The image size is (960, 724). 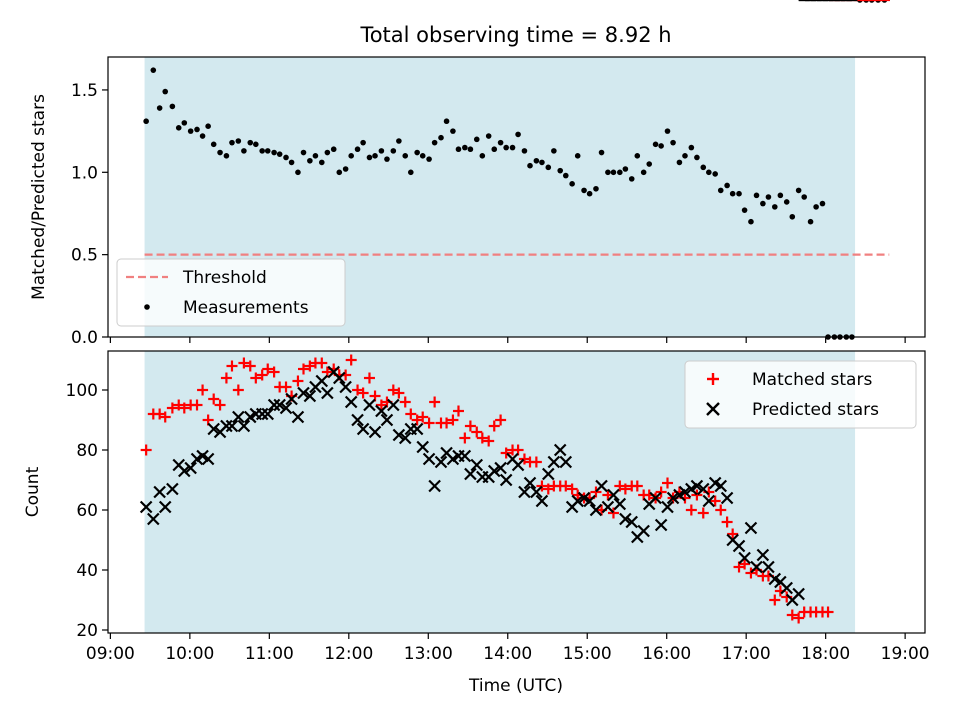 What do you see at coordinates (87, 511) in the screenshot?
I see `bottom-y-tick-label: 60` at bounding box center [87, 511].